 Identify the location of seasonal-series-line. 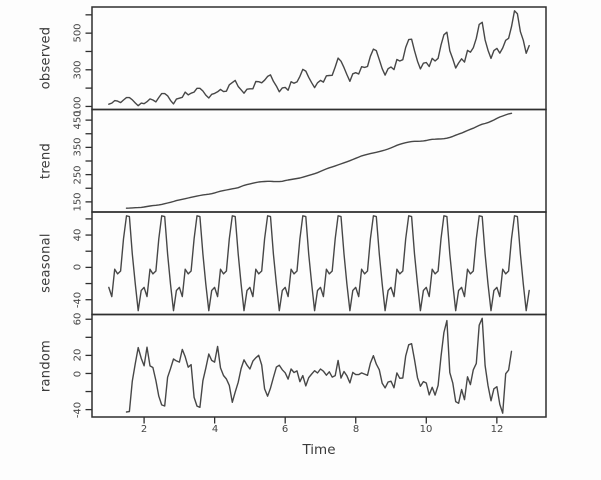
(319, 263).